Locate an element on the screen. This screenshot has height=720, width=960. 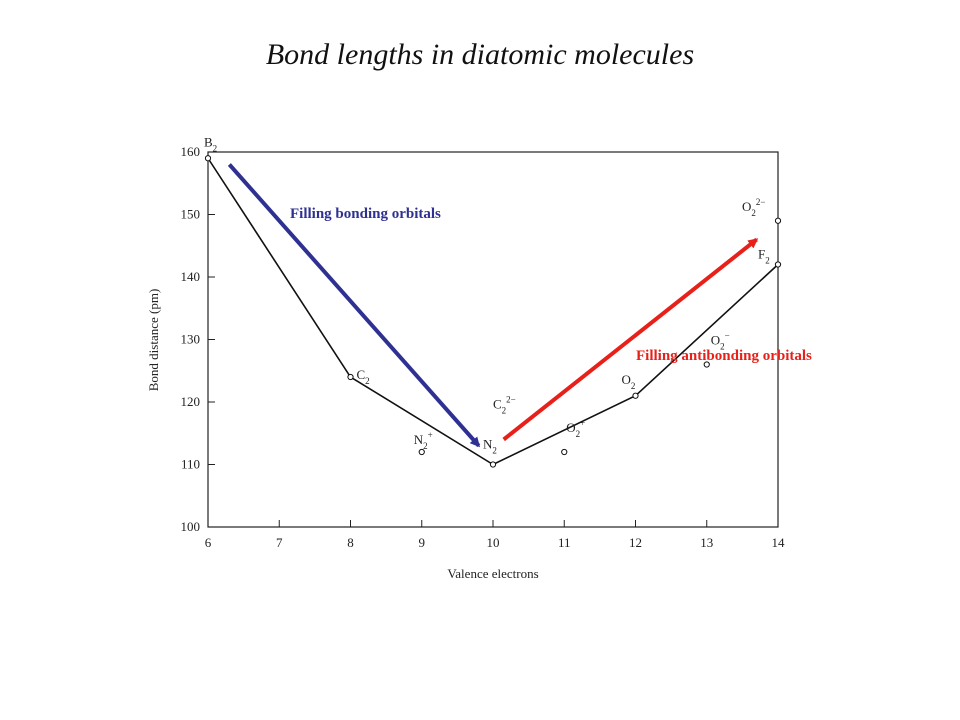
x-tick-label: 10 is located at coordinates (493, 542).